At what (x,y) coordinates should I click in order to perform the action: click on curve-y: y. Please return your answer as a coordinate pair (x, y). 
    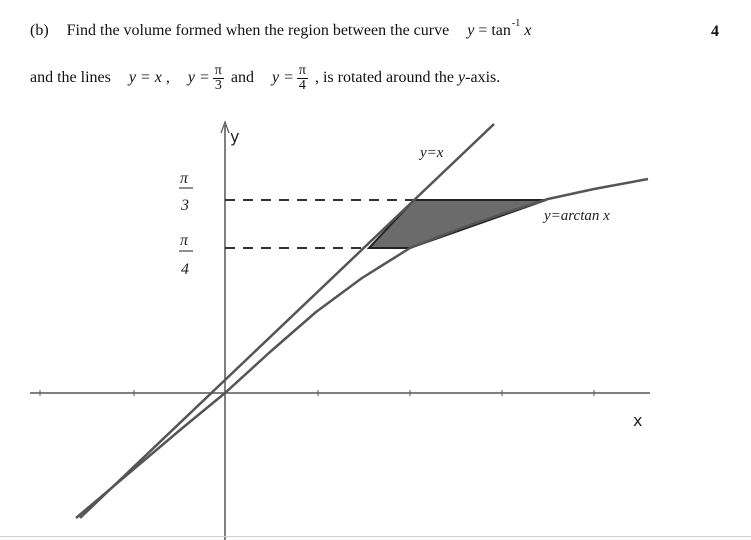
    Looking at the image, I should click on (471, 30).